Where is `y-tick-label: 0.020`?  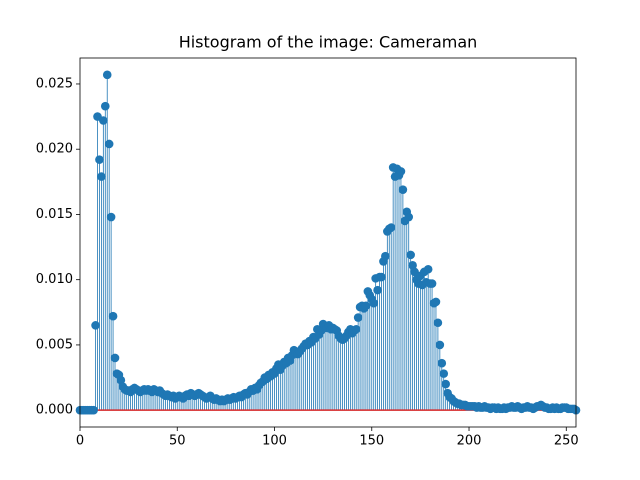
y-tick-label: 0.020 is located at coordinates (54, 149).